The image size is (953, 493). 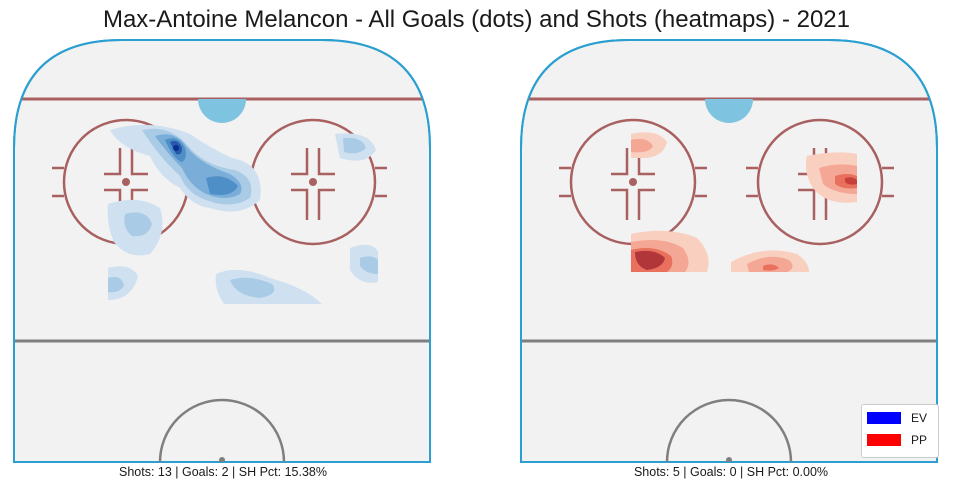 What do you see at coordinates (884, 440) in the screenshot?
I see `legend-swatch-pp` at bounding box center [884, 440].